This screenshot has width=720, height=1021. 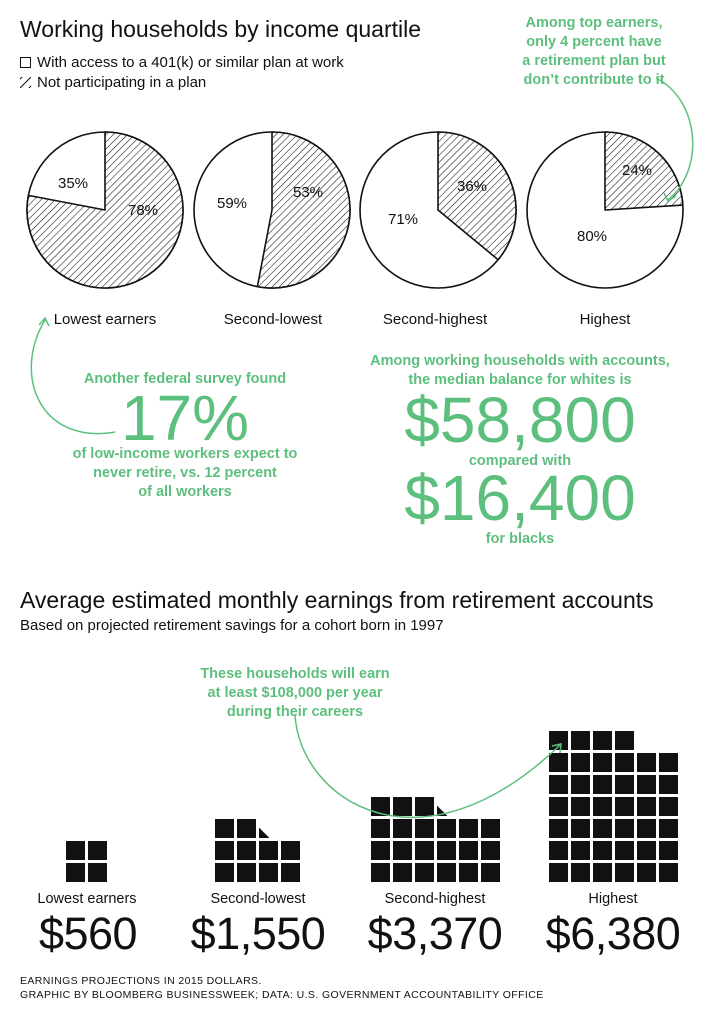 I want to click on section1-title: Working households by income quartile, so click(x=221, y=29).